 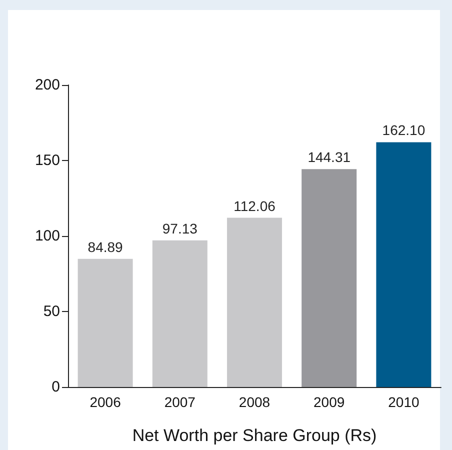 I want to click on y-tick-label: 200, so click(x=47, y=85).